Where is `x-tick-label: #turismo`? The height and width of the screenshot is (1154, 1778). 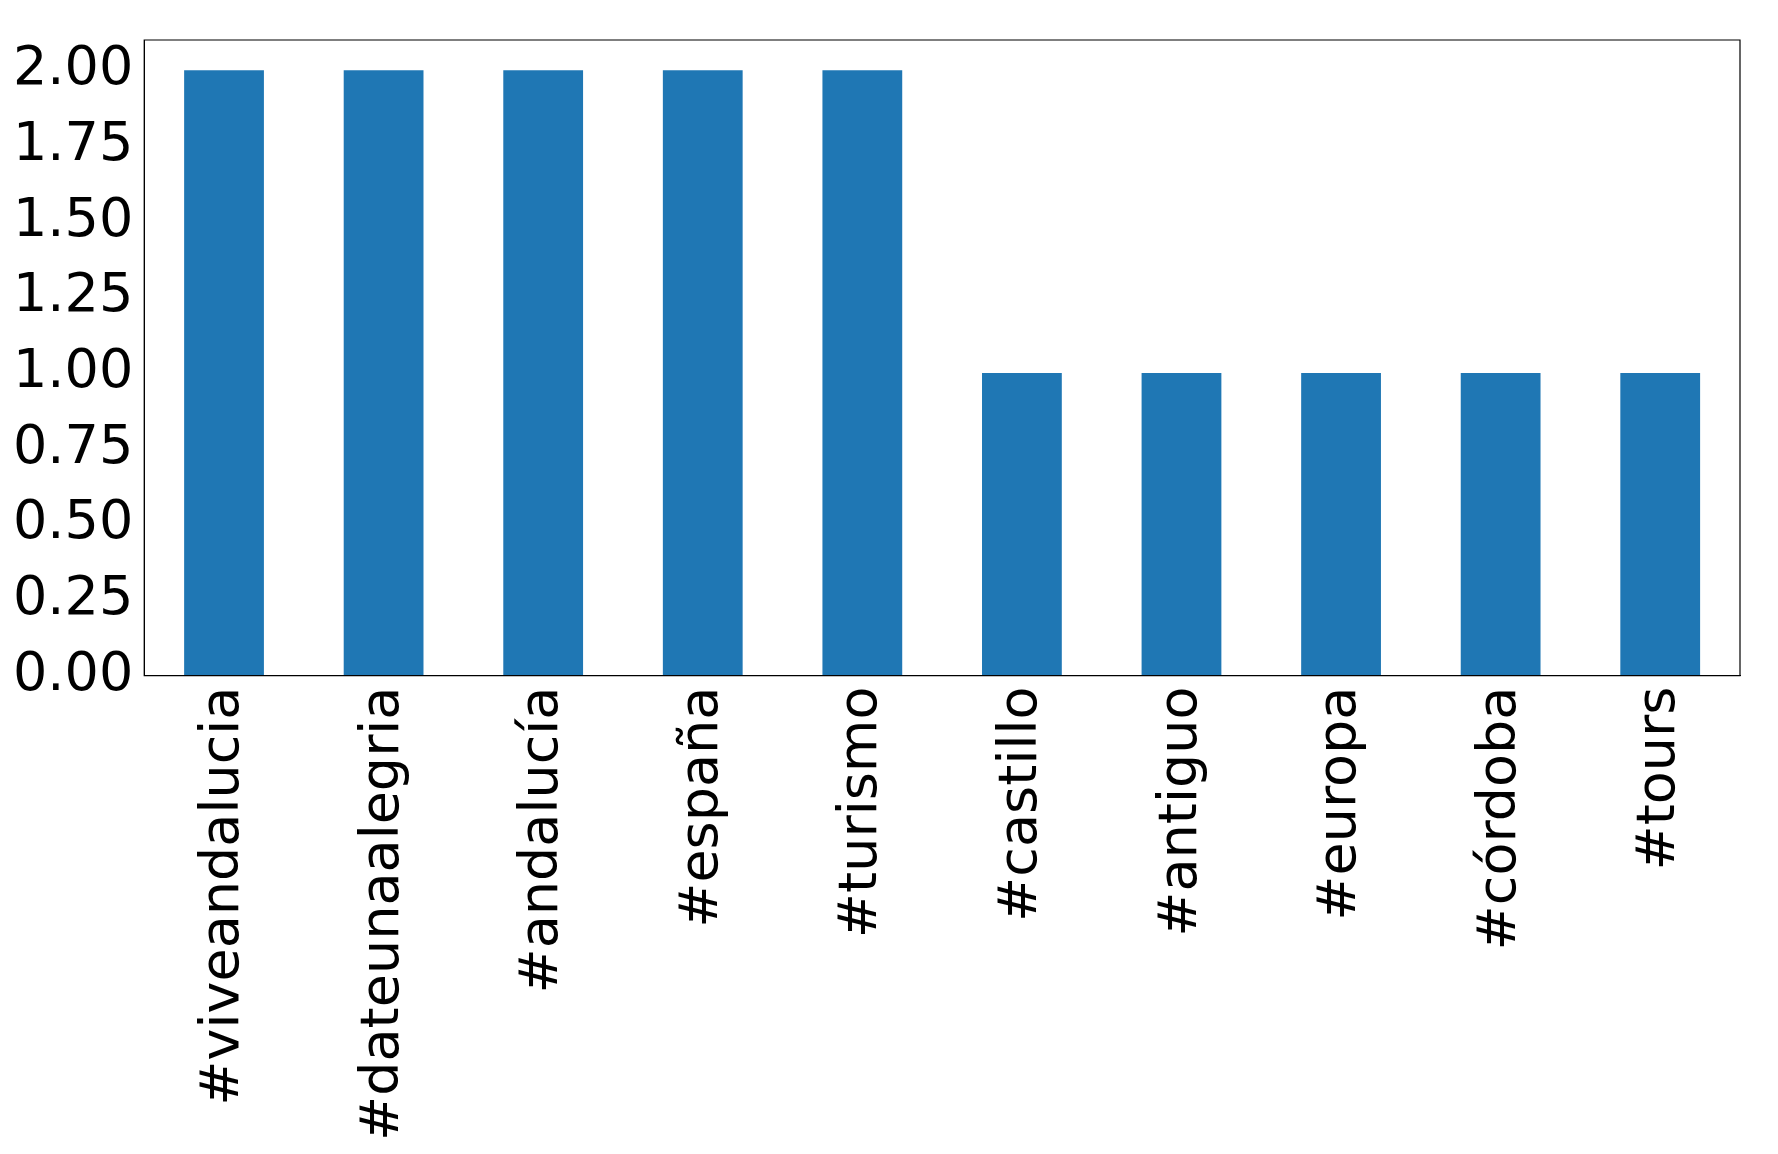
x-tick-label: #turismo is located at coordinates (858, 812).